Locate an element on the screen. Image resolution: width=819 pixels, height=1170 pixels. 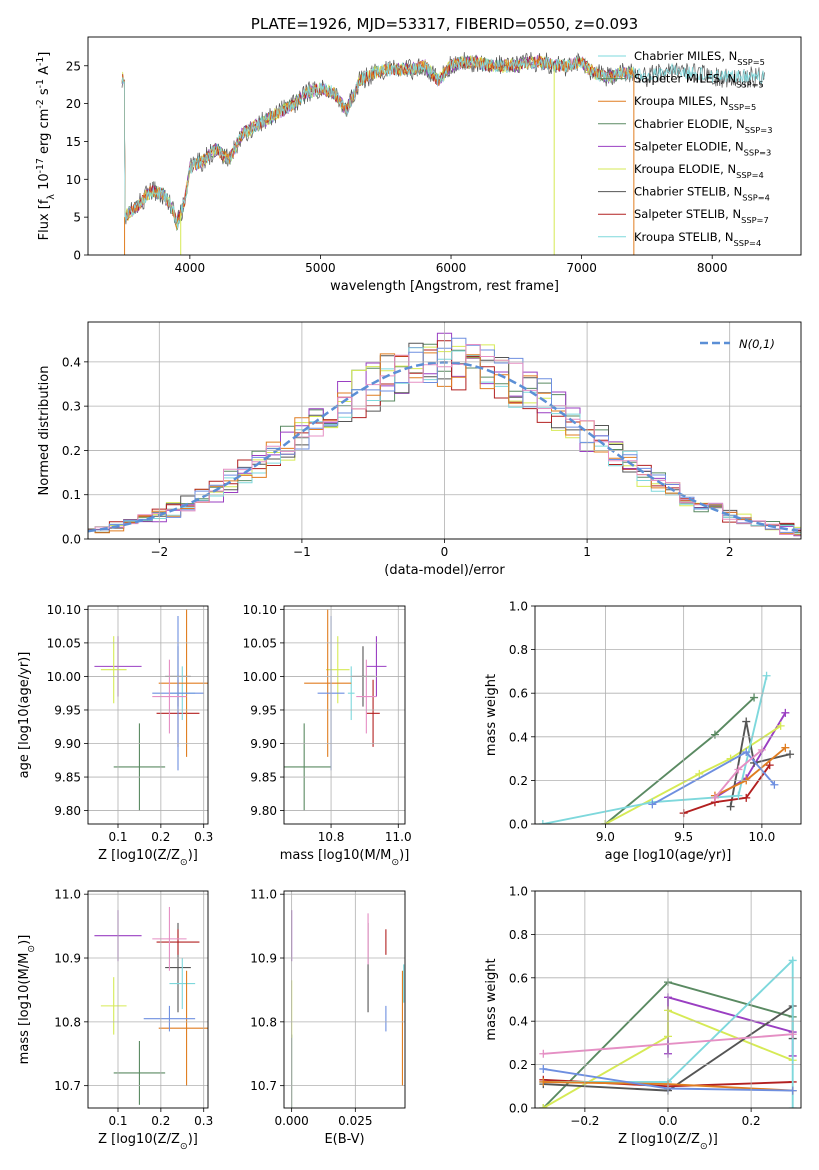
legend-label: Kroupa MILES, NSSP=5​ is located at coordinates (695, 103).